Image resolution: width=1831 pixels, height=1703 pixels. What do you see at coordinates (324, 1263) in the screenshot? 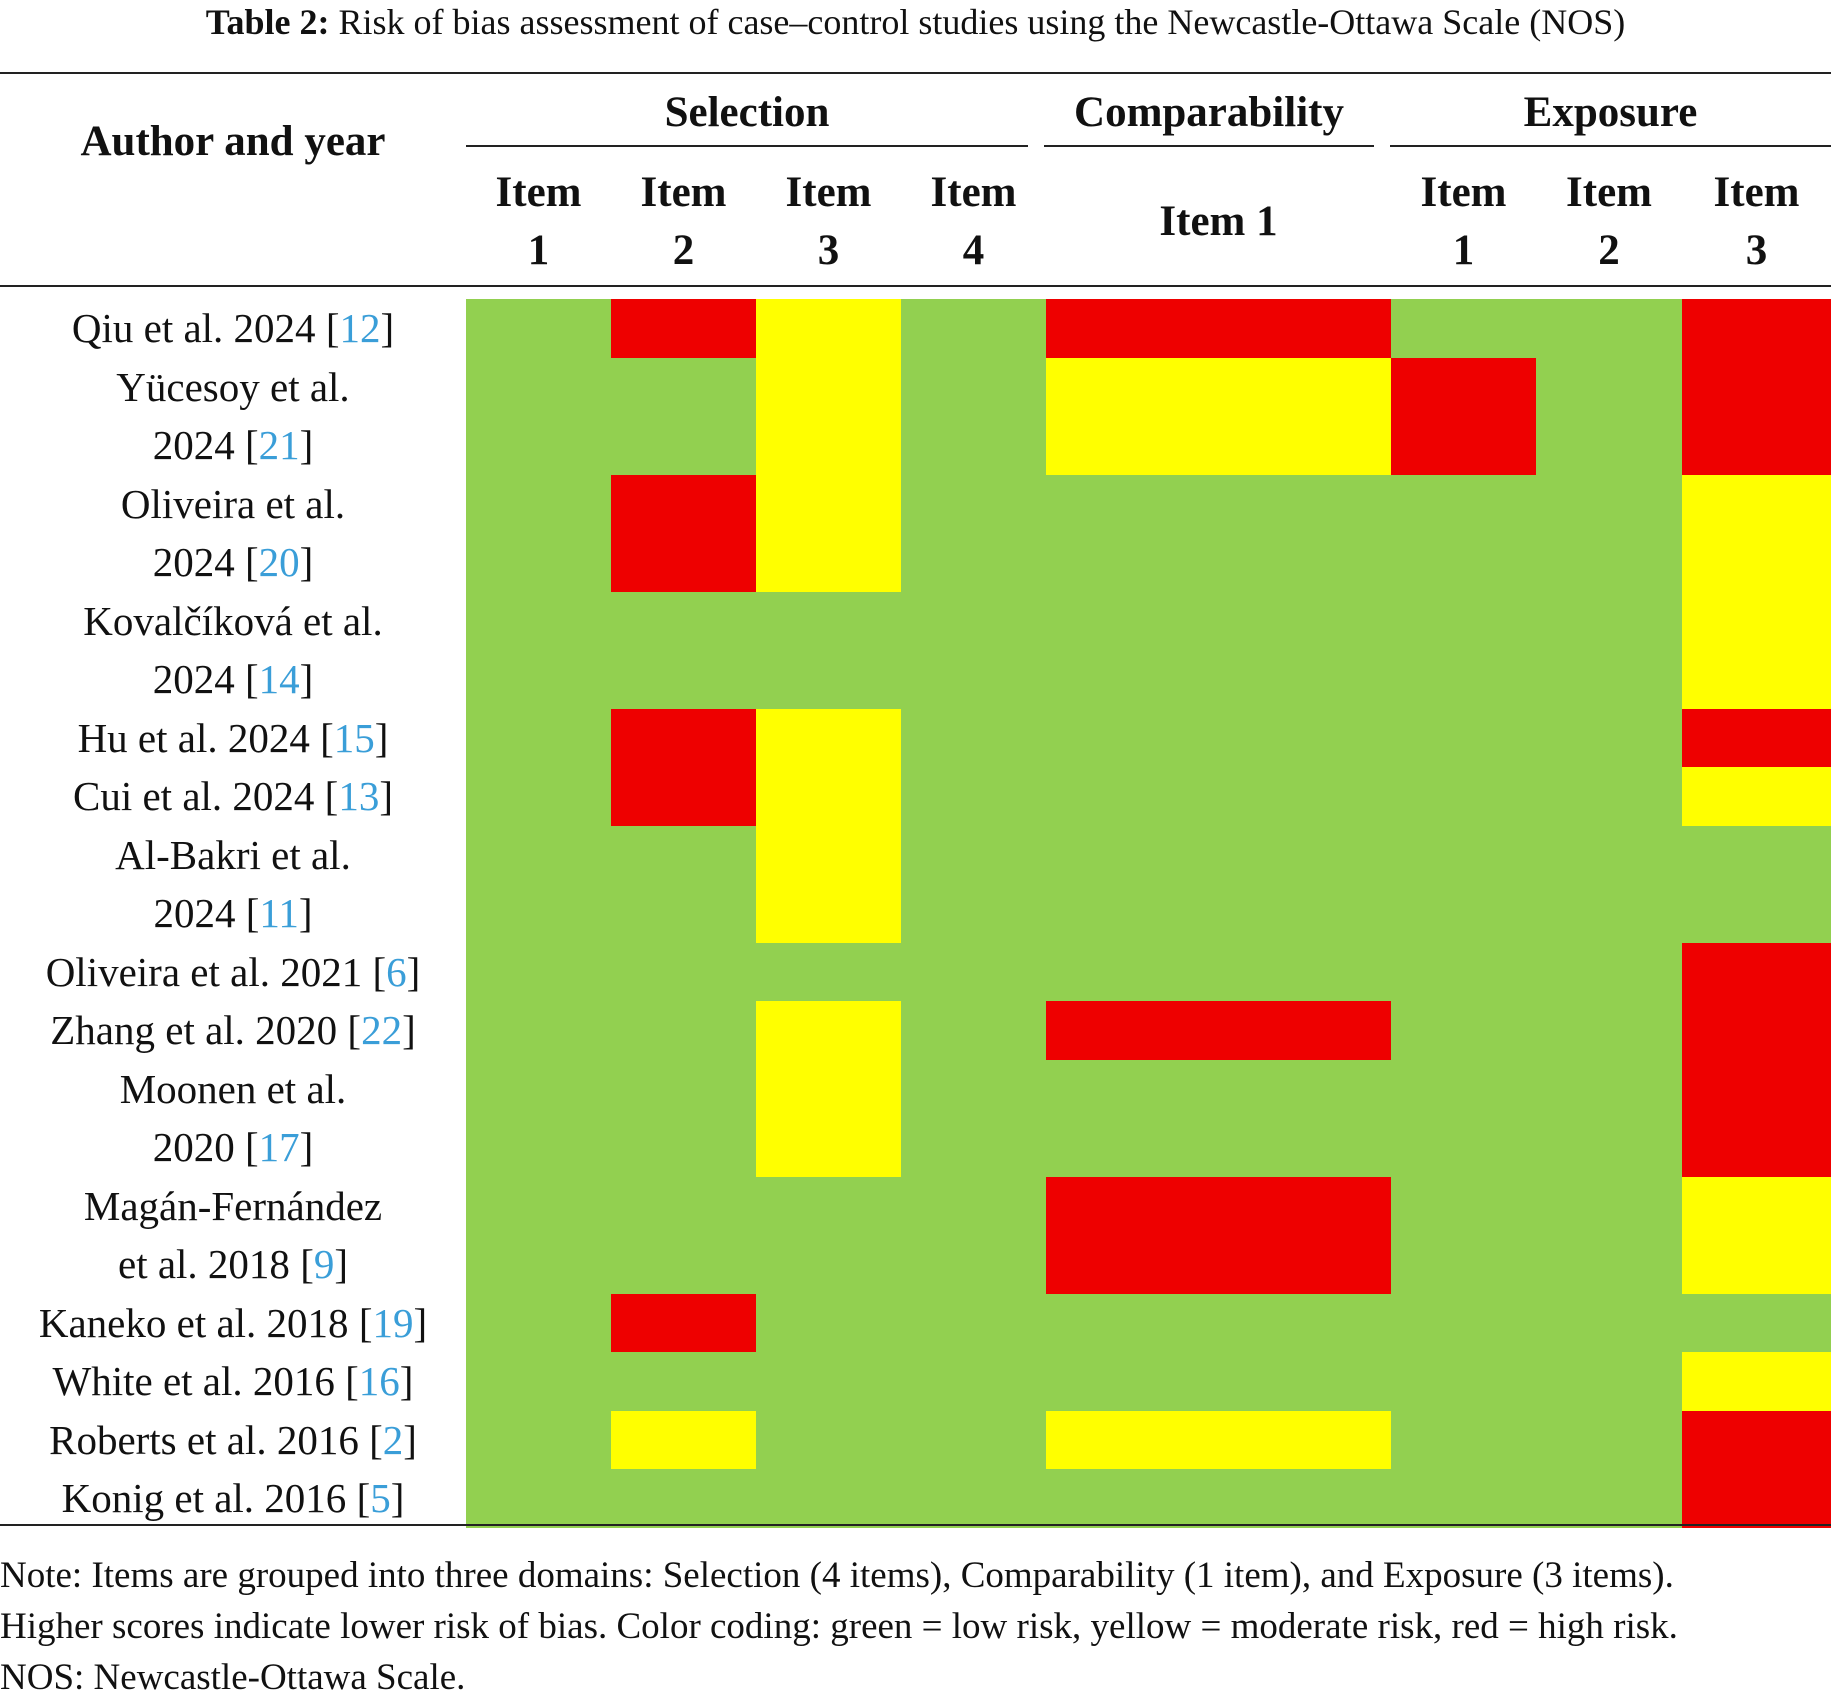
I see `citation-link: 9` at bounding box center [324, 1263].